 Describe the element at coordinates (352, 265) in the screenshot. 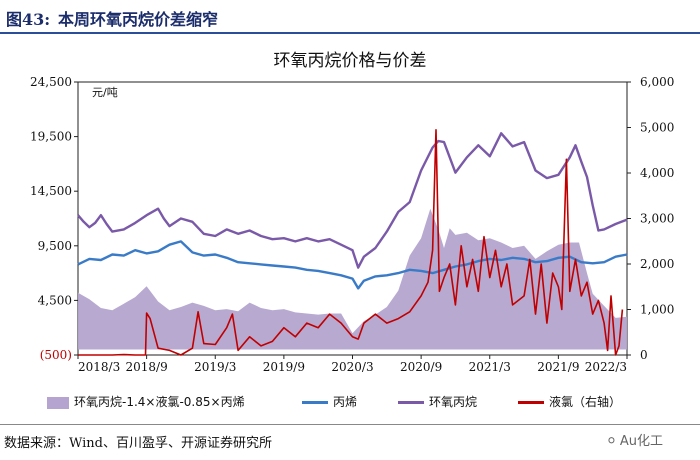

I see `series-line-propylene` at that location.